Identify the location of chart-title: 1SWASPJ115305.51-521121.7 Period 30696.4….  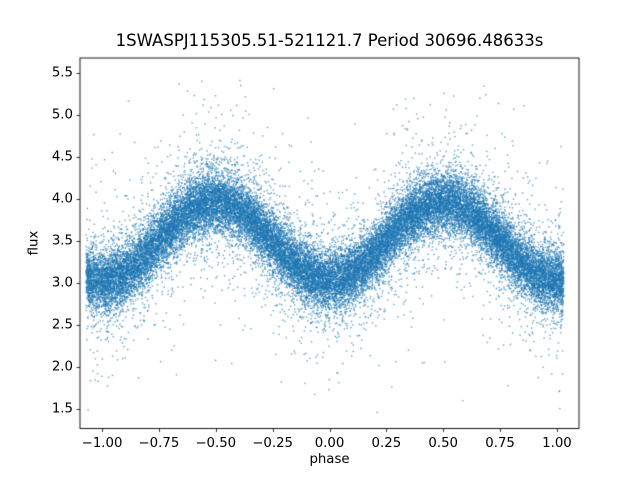
(329, 40).